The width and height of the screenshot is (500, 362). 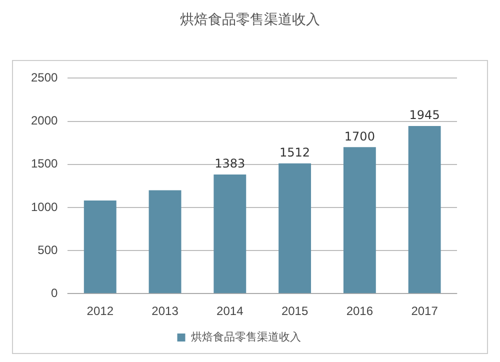 What do you see at coordinates (44, 121) in the screenshot?
I see `y-tick-label: 2000` at bounding box center [44, 121].